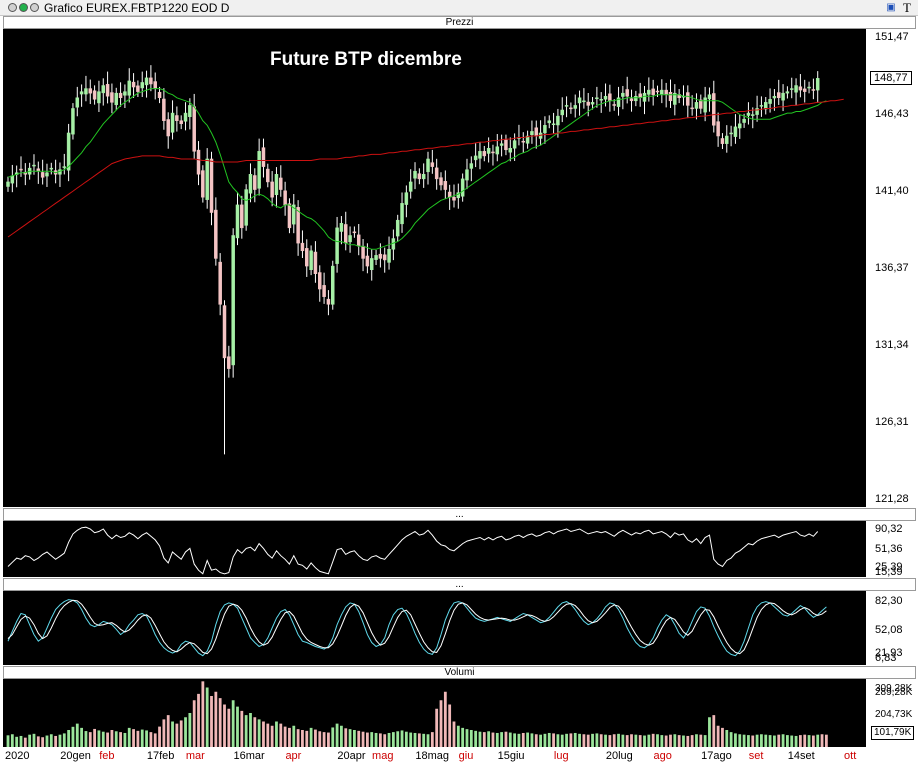 The height and width of the screenshot is (770, 918). Describe the element at coordinates (434, 713) in the screenshot. I see `volume-chart-area` at that location.